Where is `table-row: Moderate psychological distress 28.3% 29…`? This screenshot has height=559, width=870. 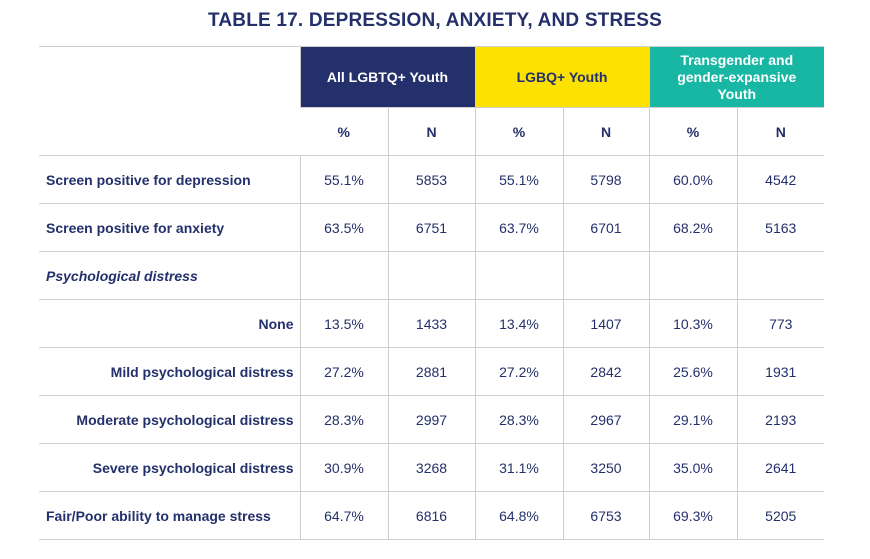 table-row: Moderate psychological distress 28.3% 29… is located at coordinates (431, 419).